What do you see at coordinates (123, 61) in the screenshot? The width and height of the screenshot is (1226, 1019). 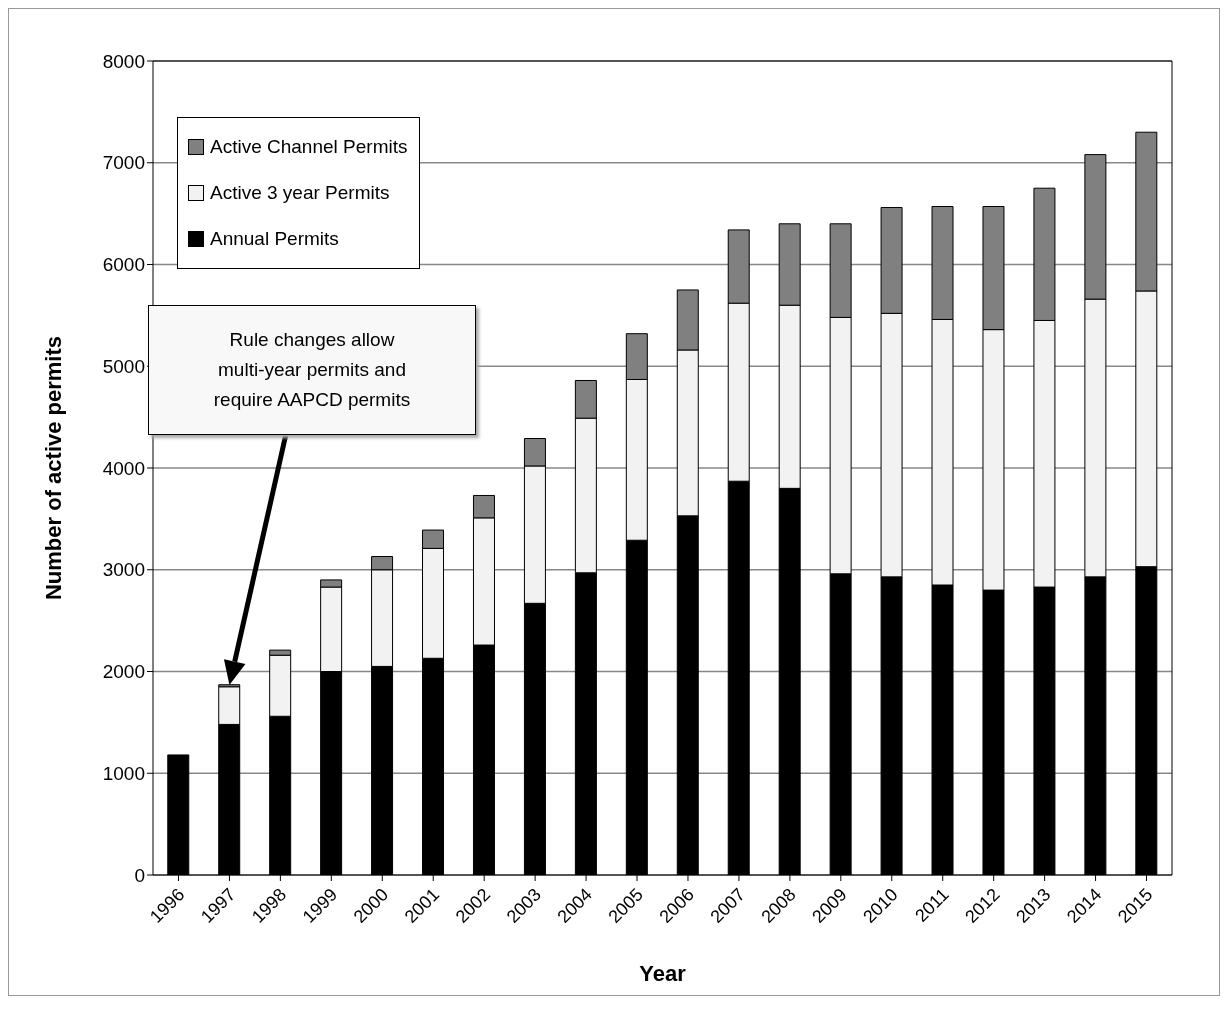 I see `y-tick-label: 8000` at bounding box center [123, 61].